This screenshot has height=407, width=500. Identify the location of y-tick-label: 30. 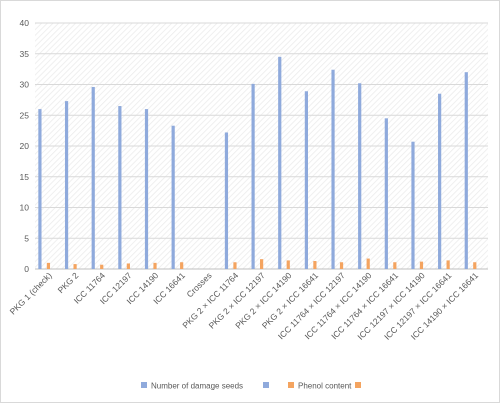
(25, 85).